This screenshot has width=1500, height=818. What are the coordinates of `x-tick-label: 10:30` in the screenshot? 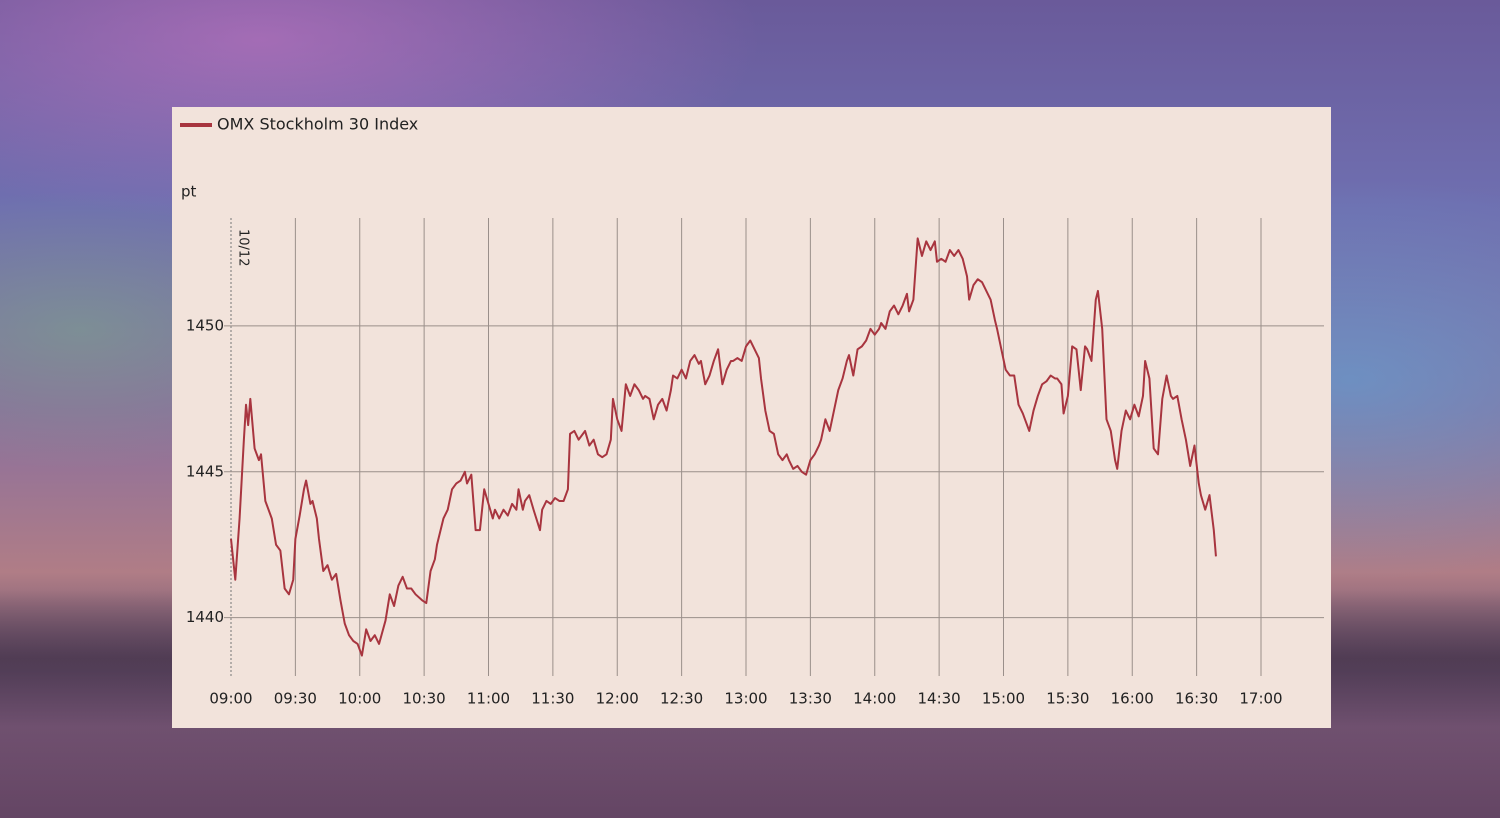 It's located at (424, 699).